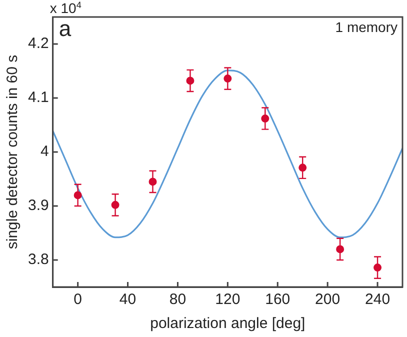 This screenshot has height=337, width=407. What do you see at coordinates (38, 259) in the screenshot?
I see `y-tick-label: 3.8` at bounding box center [38, 259].